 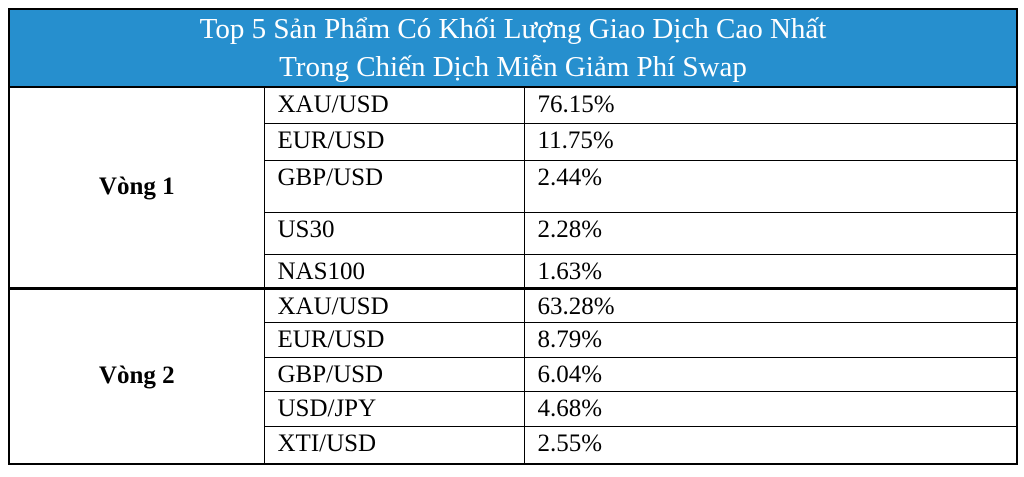 I want to click on share-cell: 4.68%, so click(x=770, y=408).